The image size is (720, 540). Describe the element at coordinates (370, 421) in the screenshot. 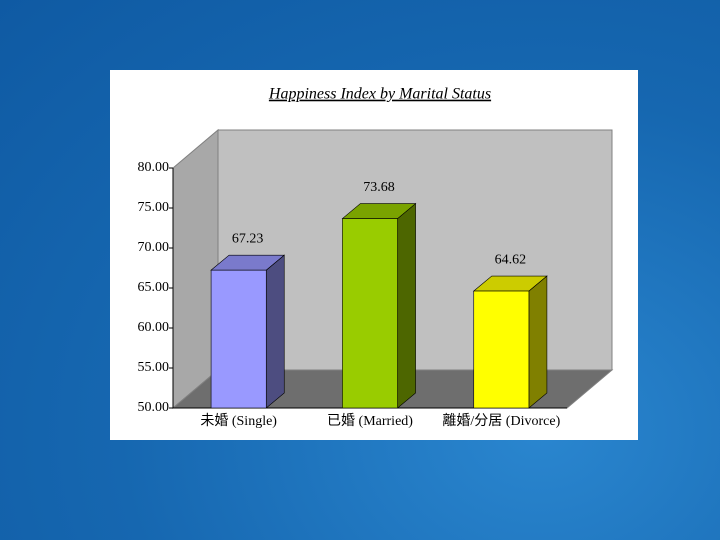

I see `x-tick-label: 已婚 (Married)` at that location.